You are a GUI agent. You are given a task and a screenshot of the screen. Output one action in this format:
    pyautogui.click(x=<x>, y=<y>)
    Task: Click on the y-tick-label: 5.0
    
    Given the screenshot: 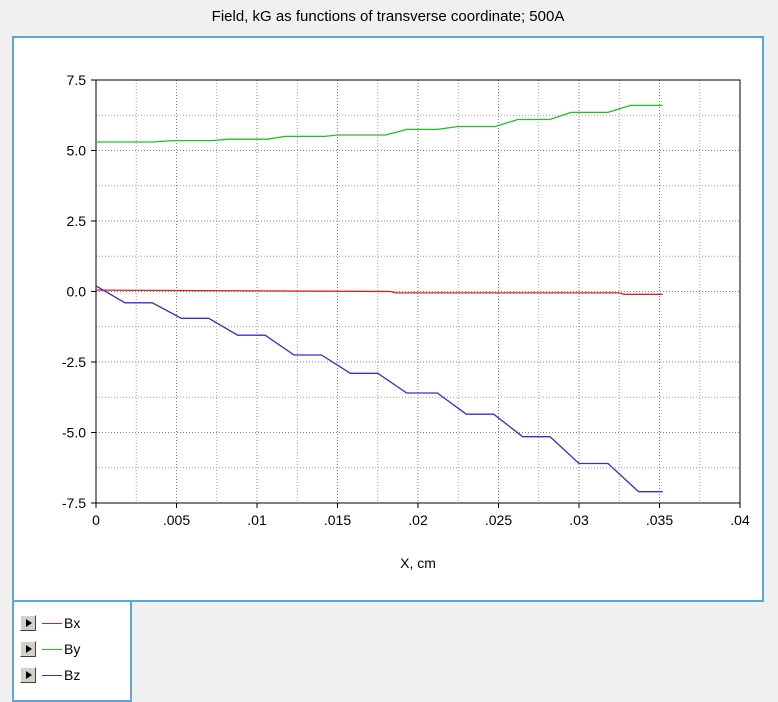 What is the action you would take?
    pyautogui.click(x=77, y=151)
    